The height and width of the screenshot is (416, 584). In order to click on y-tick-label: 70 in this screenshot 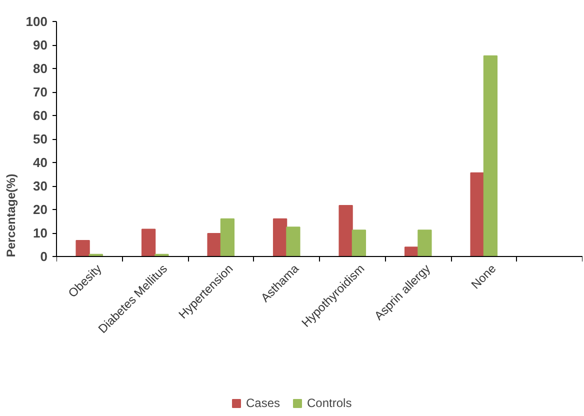, I will do `click(40, 92)`.